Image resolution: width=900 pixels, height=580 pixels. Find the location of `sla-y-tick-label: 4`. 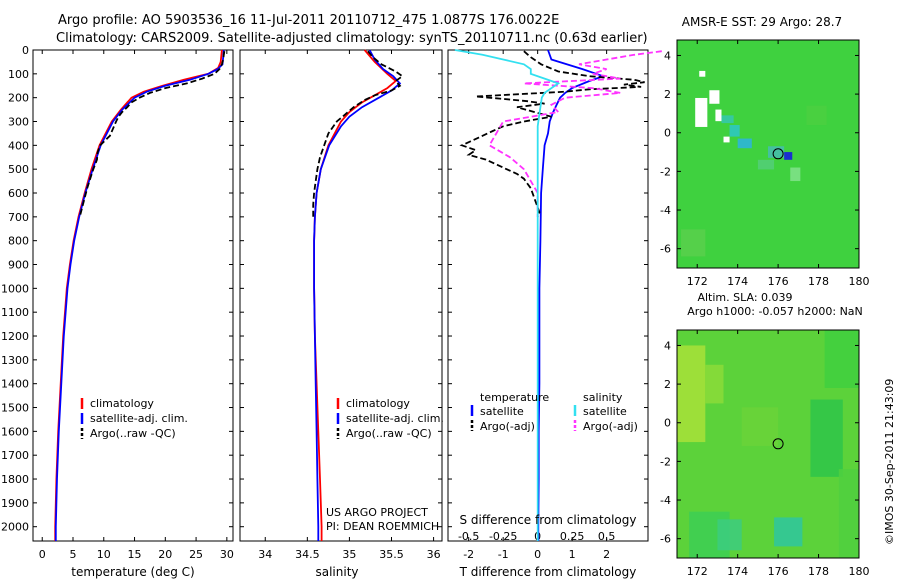

sla-y-tick-label: 4 is located at coordinates (667, 345).